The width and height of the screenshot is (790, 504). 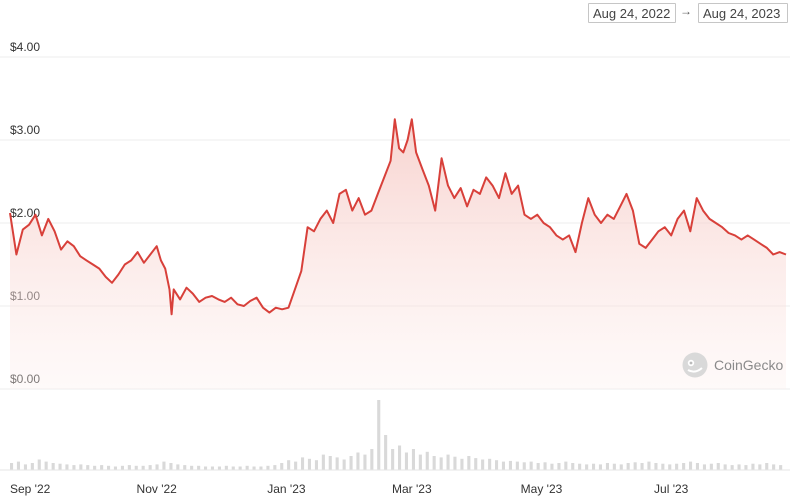 I want to click on y-tick-label: $4.00, so click(x=25, y=47).